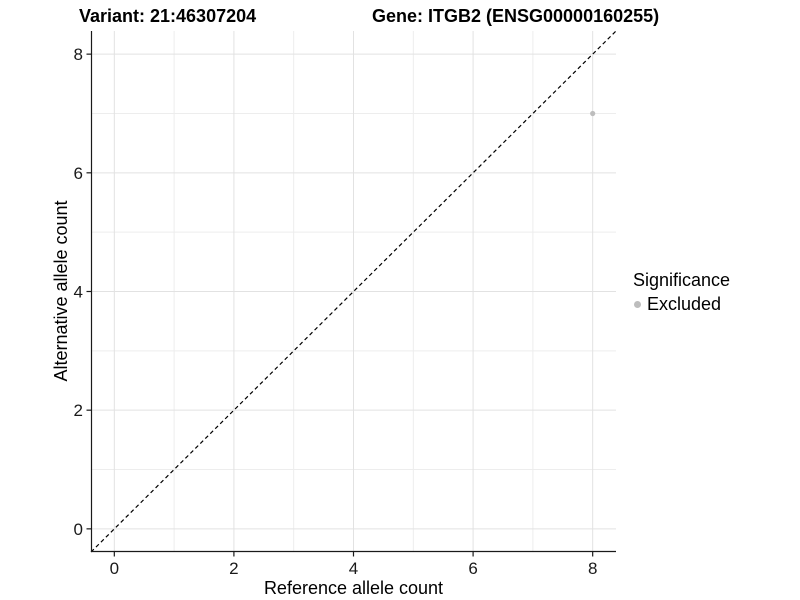 The width and height of the screenshot is (800, 600). I want to click on data-point, so click(593, 113).